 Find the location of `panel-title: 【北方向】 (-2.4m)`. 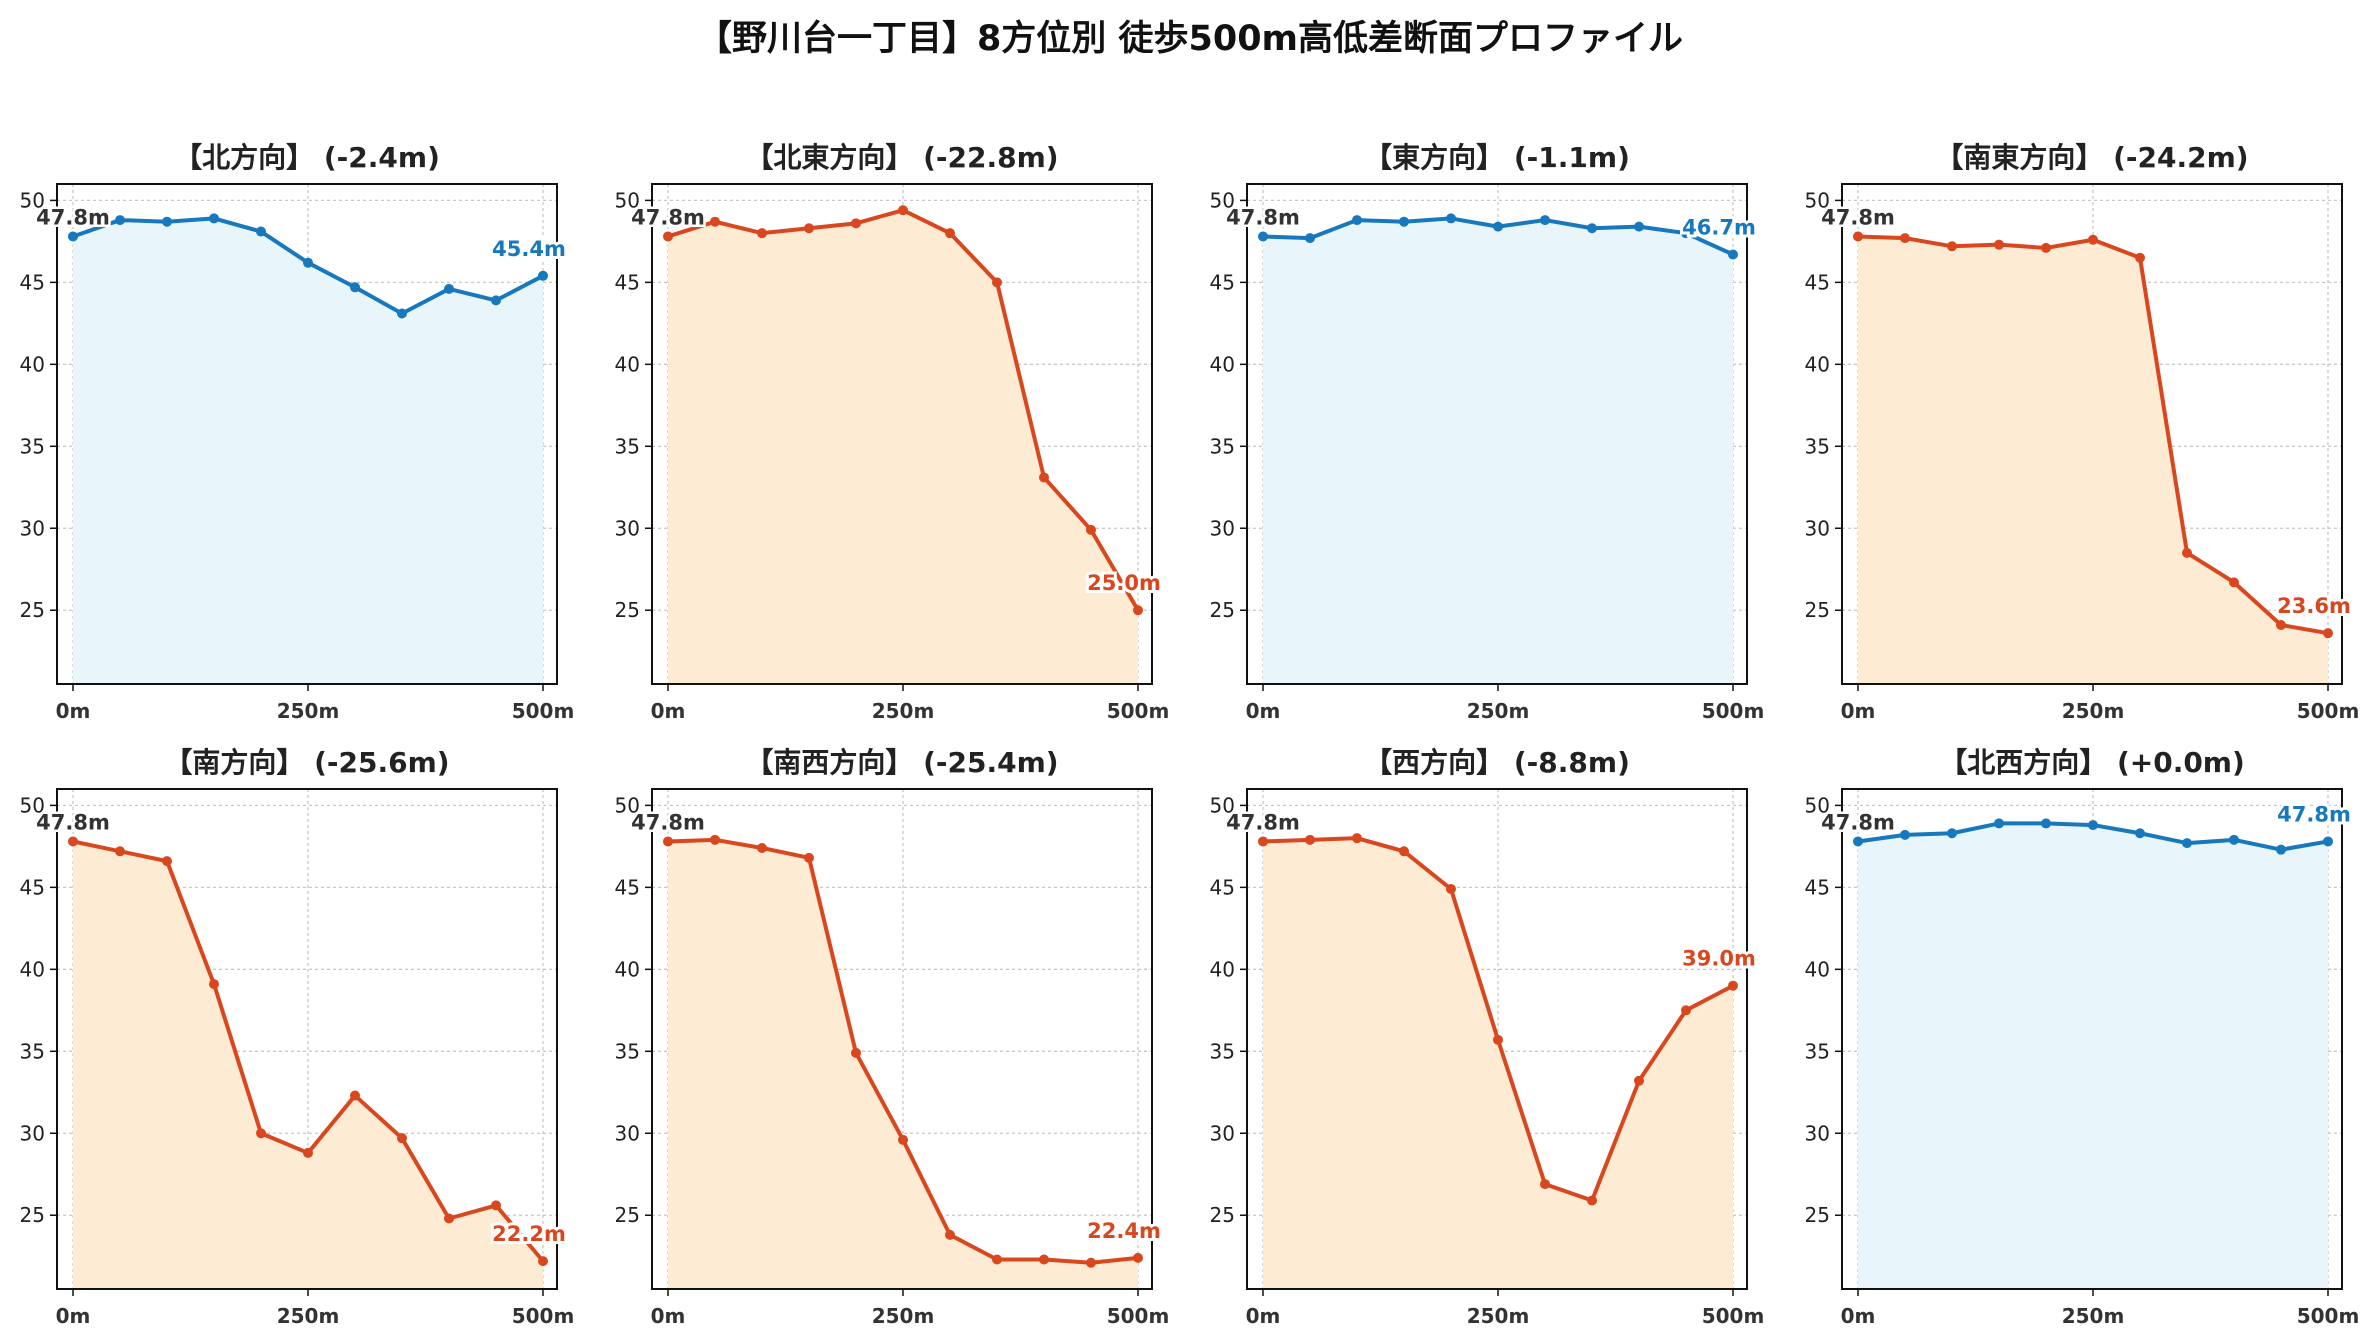

panel-title: 【北方向】 (-2.4m) is located at coordinates (307, 157).